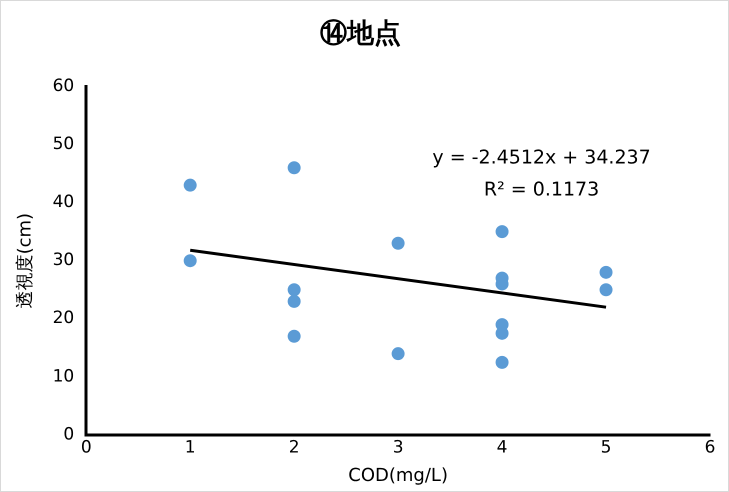 This screenshot has height=492, width=729. I want to click on chart-title: ⑭地点, so click(360, 34).